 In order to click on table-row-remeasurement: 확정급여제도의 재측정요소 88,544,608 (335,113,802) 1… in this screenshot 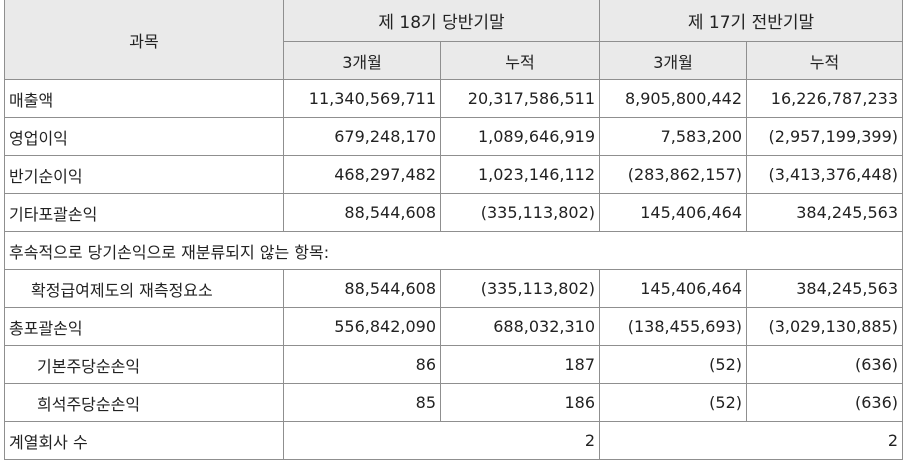, I will do `click(453, 288)`.